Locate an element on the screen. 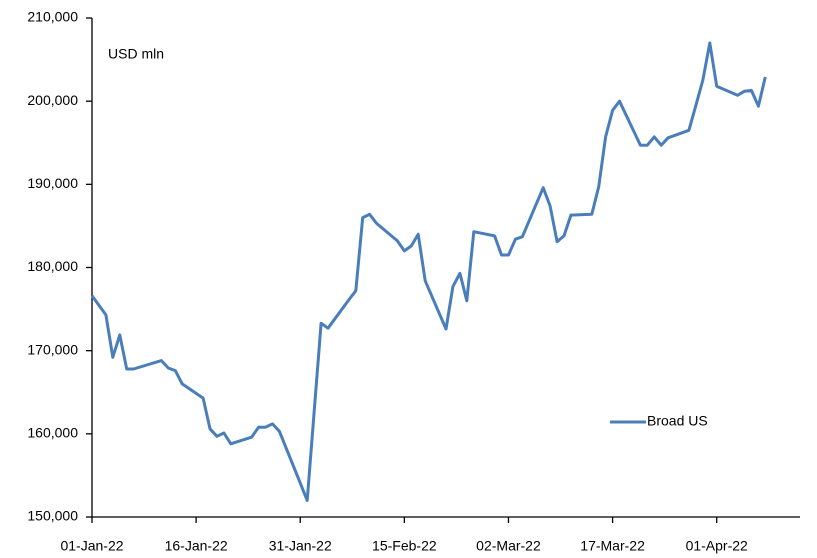  x-tick-label: 01-Jan-22 is located at coordinates (91, 546).